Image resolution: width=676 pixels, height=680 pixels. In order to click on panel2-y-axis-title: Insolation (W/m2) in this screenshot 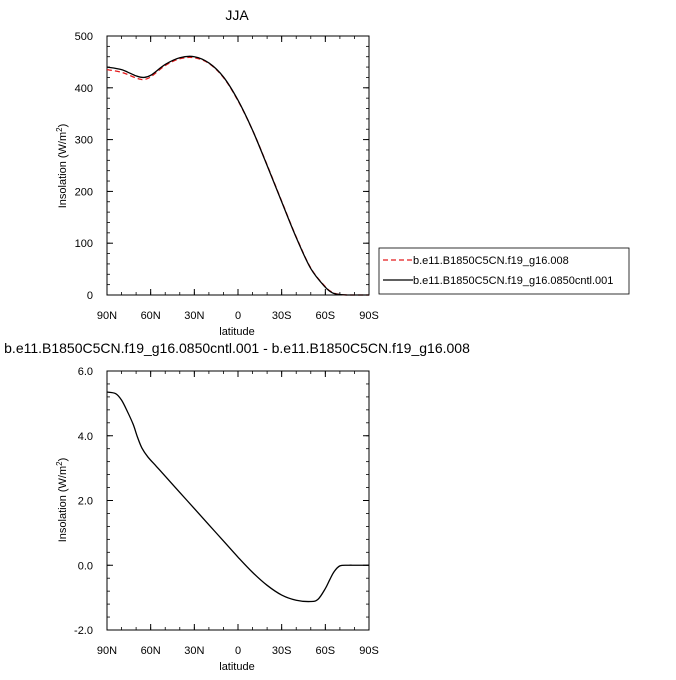, I will do `click(62, 500)`.